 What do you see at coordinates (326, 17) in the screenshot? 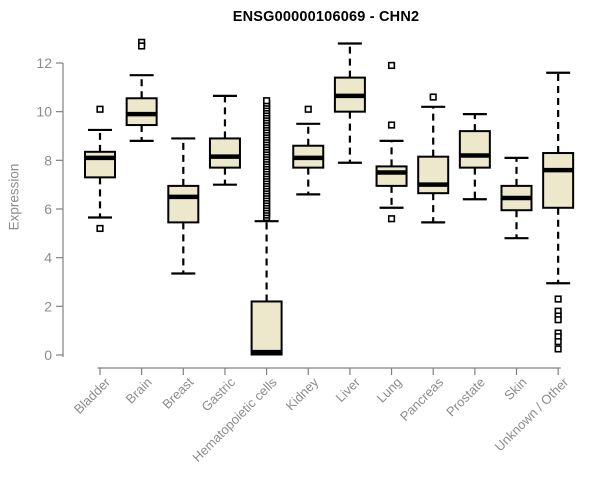
I see `chart-title: ENSG00000106069 - CHN2` at bounding box center [326, 17].